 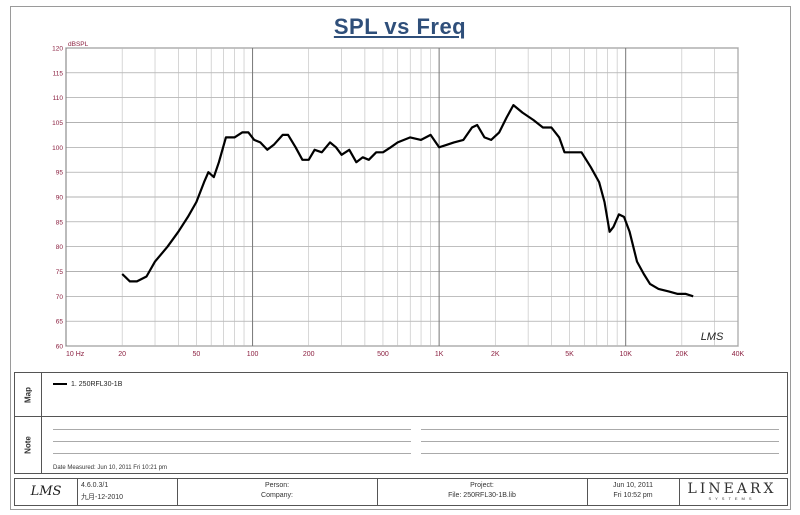 I want to click on note-side-label: Note, so click(x=28, y=445).